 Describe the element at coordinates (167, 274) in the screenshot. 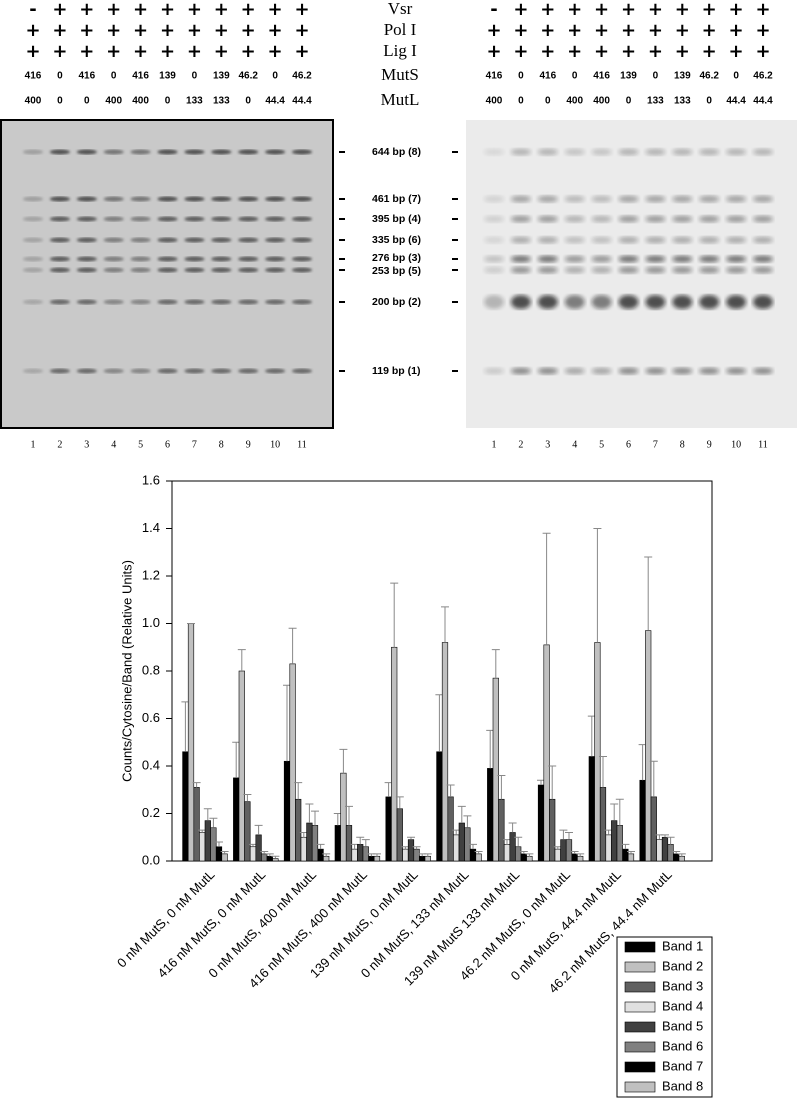

I see `gel-left` at that location.